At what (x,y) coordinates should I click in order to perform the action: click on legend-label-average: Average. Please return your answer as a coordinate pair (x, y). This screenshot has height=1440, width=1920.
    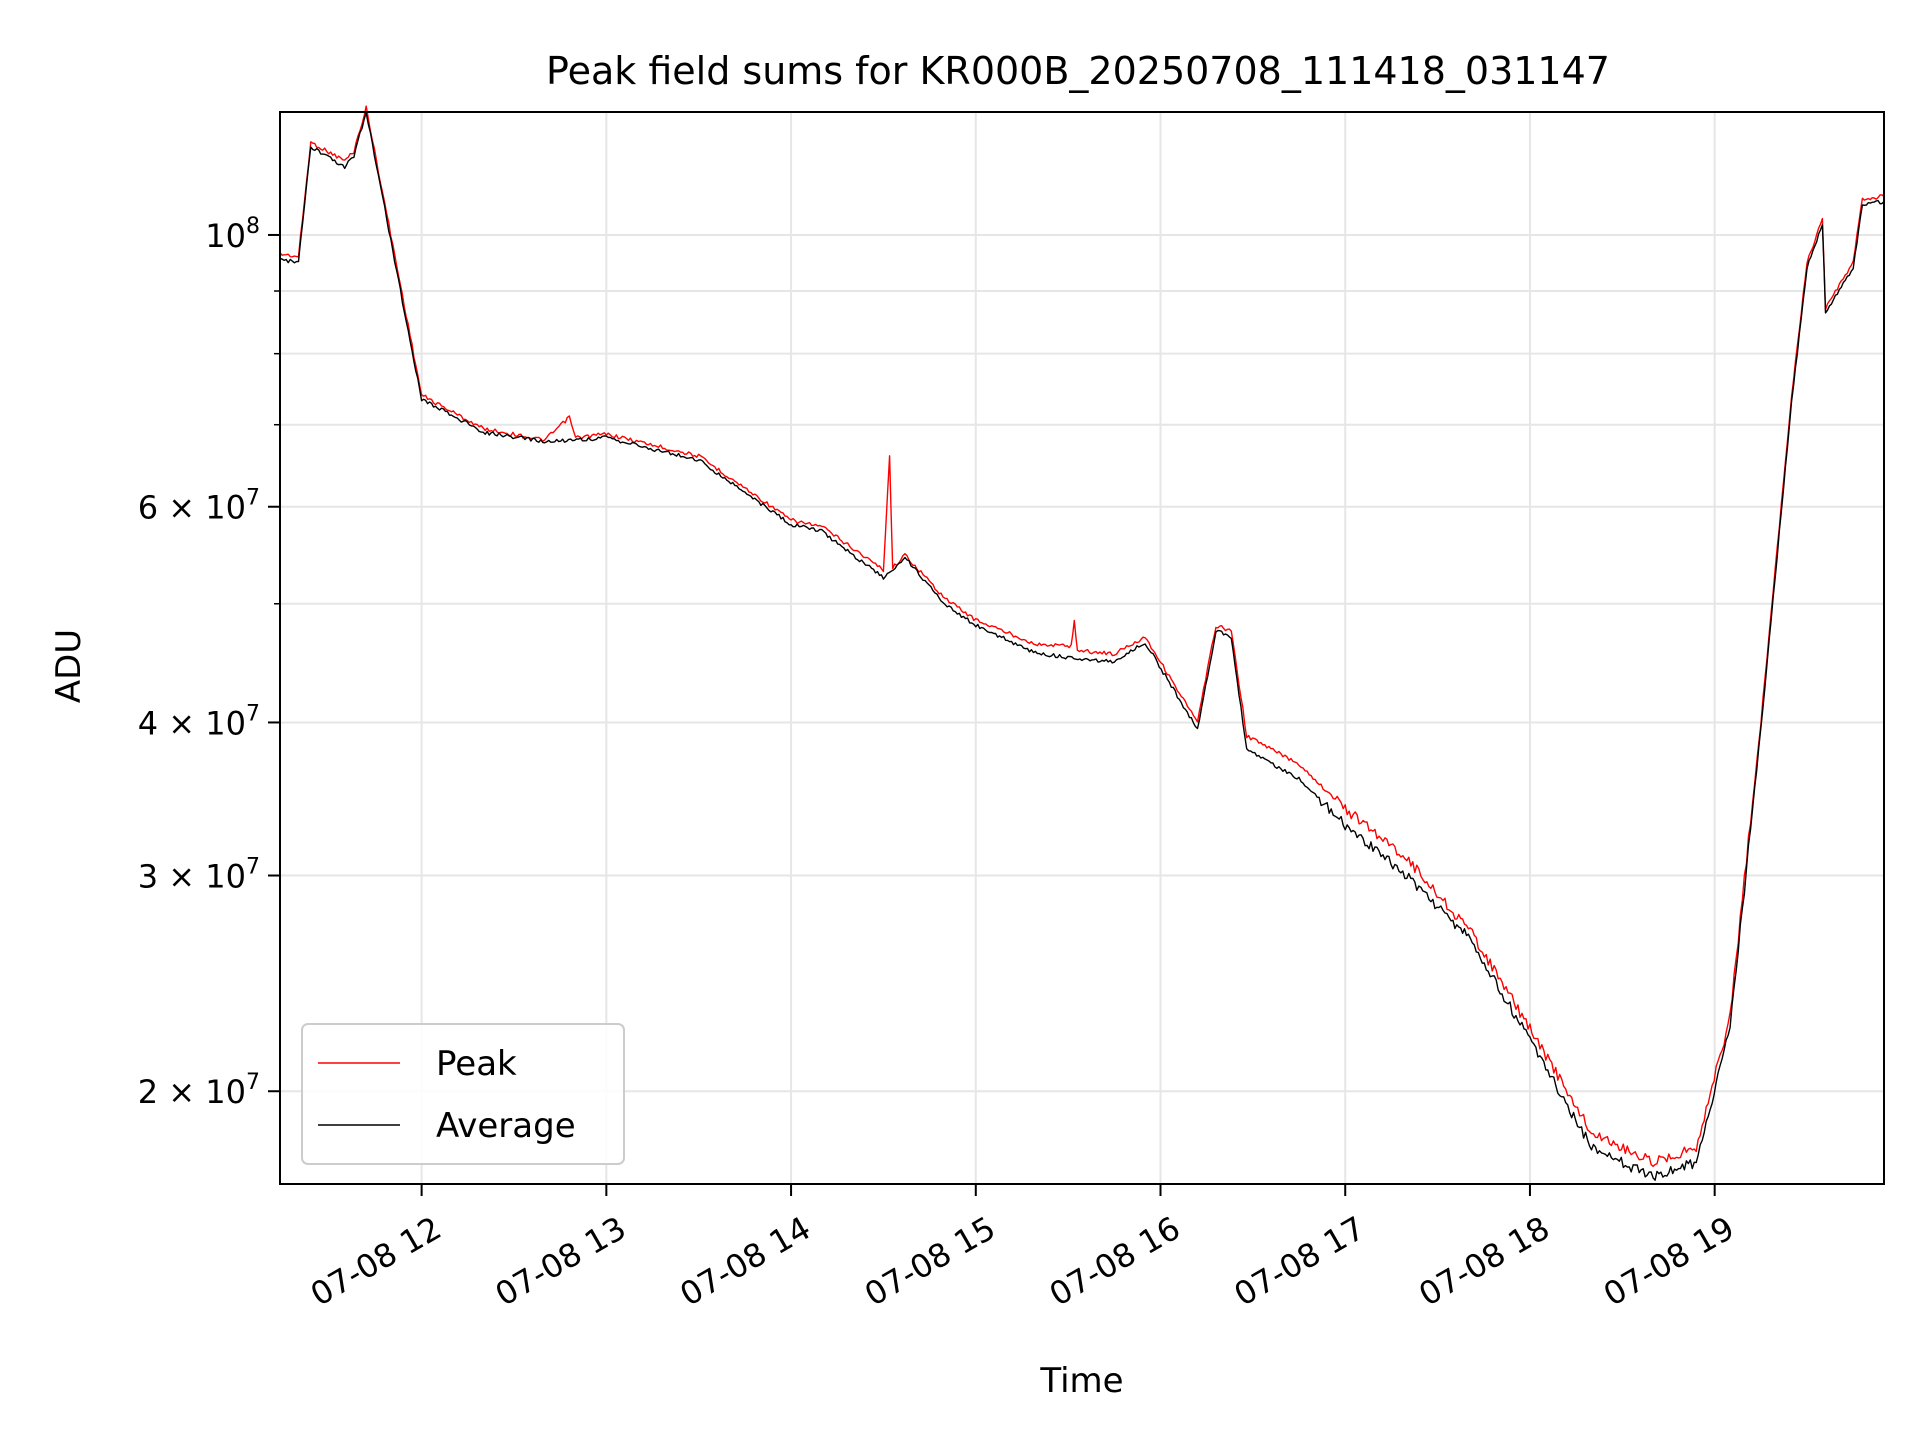
    Looking at the image, I should click on (506, 1126).